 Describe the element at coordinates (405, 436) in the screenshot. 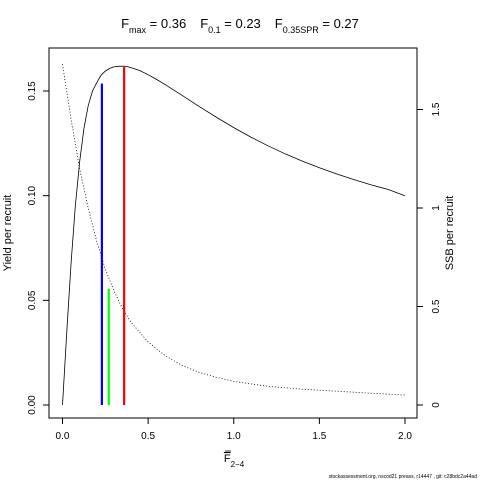

I see `x-tick-label: 2.0` at that location.